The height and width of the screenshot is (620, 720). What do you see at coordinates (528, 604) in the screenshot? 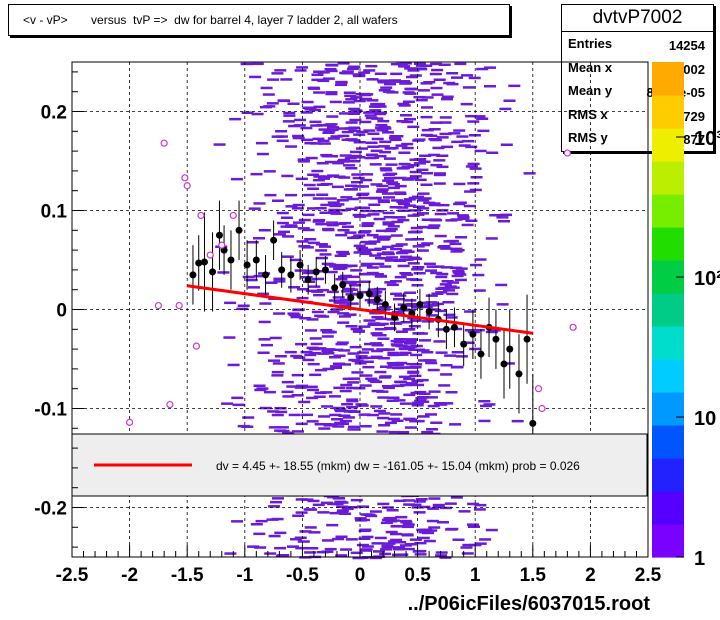
I see `footer-filename: ../P06icFiles/6037015.root` at bounding box center [528, 604].